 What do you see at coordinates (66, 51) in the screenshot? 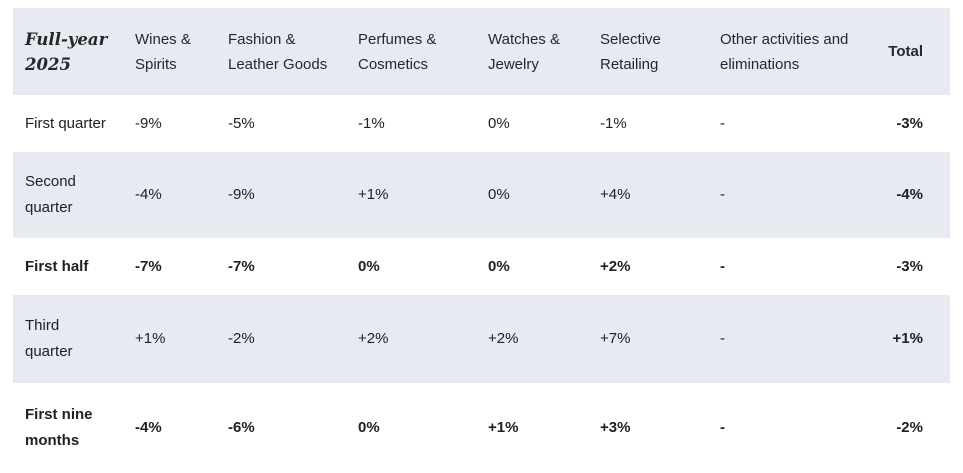
I see `corner-label-full-year-2025: Full-year 2025` at bounding box center [66, 51].